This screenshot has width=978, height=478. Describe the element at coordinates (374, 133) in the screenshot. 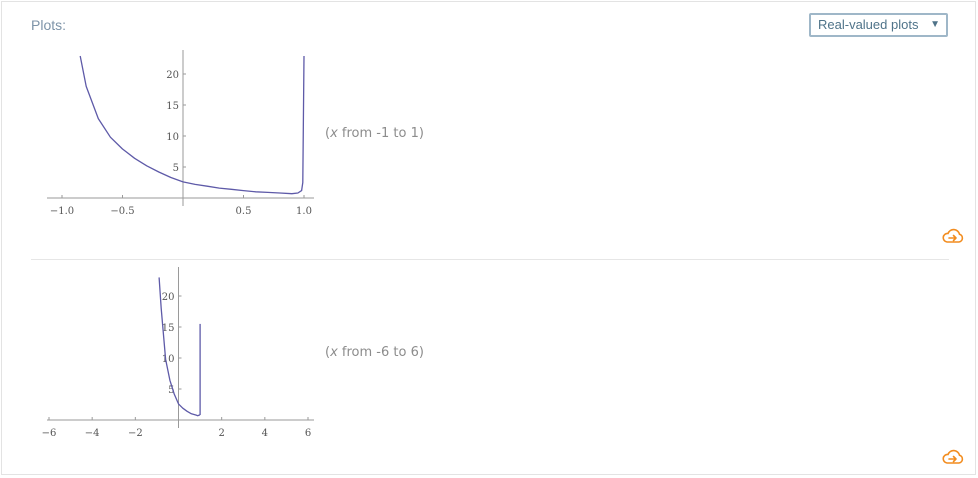

I see `plot-1-range-label: (x from -1 to 1)` at that location.